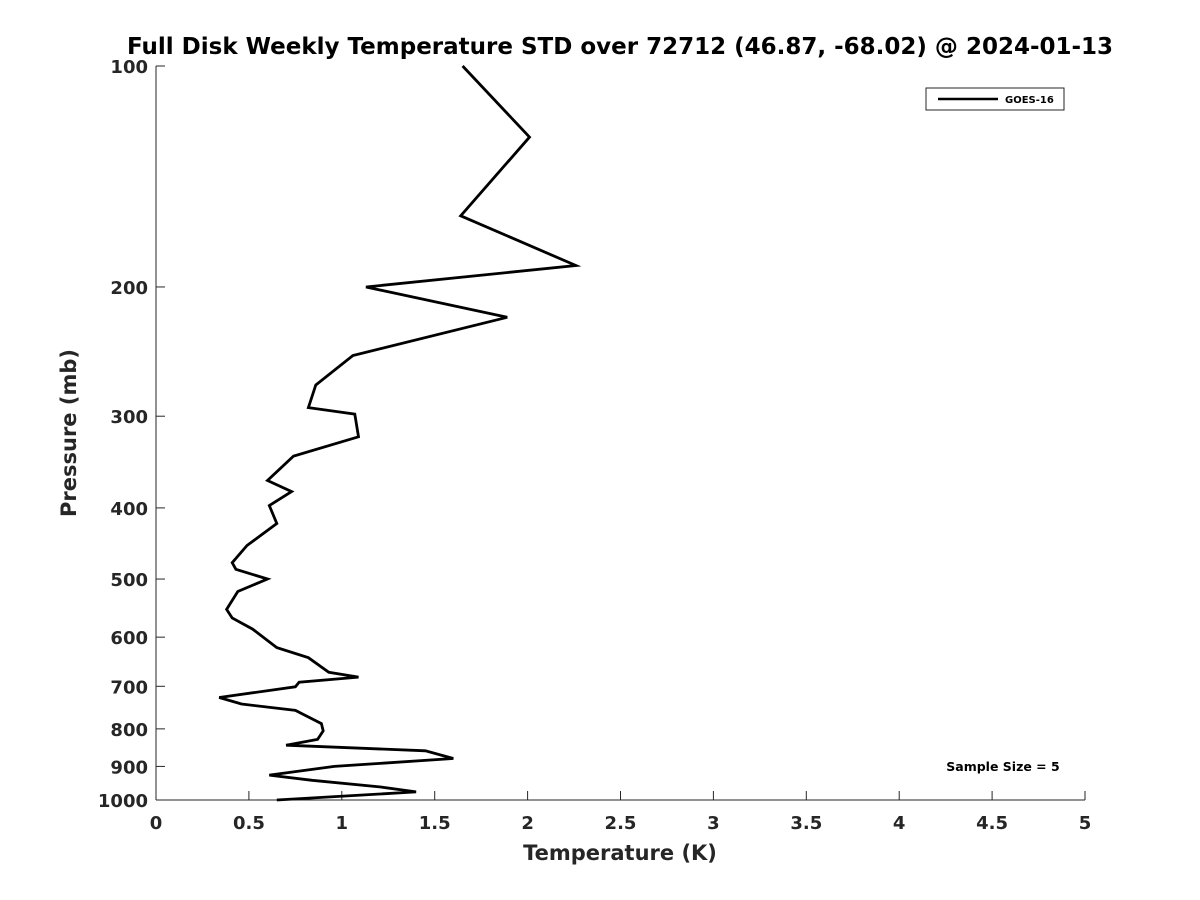 The width and height of the screenshot is (1200, 900). What do you see at coordinates (156, 823) in the screenshot?
I see `x-tick-label: 0` at bounding box center [156, 823].